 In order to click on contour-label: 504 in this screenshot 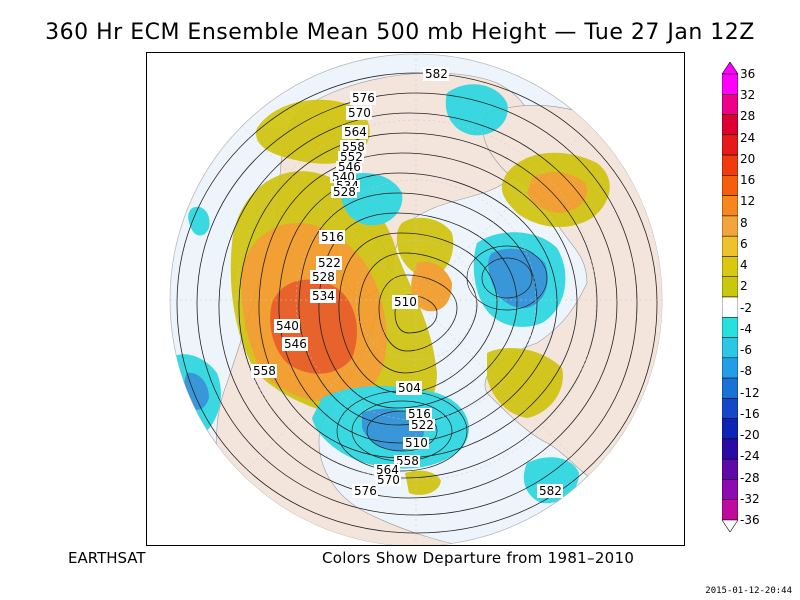, I will do `click(409, 388)`.